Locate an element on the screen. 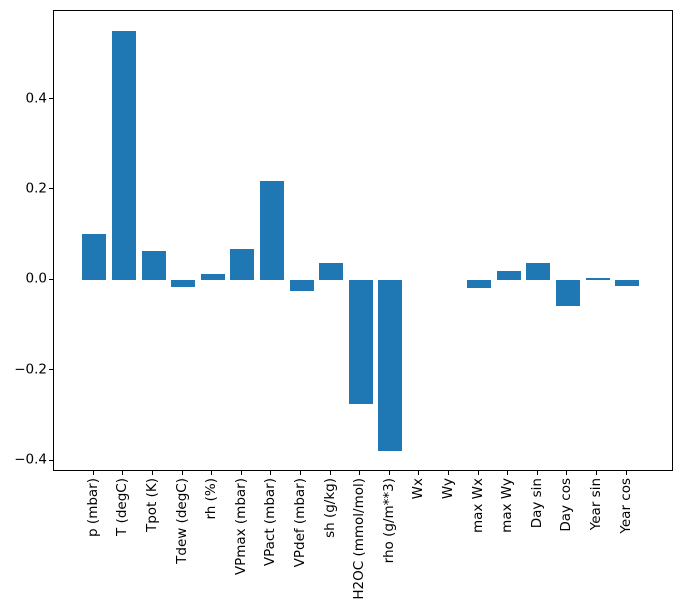  y-tick-label: 0.2 is located at coordinates (36, 188).